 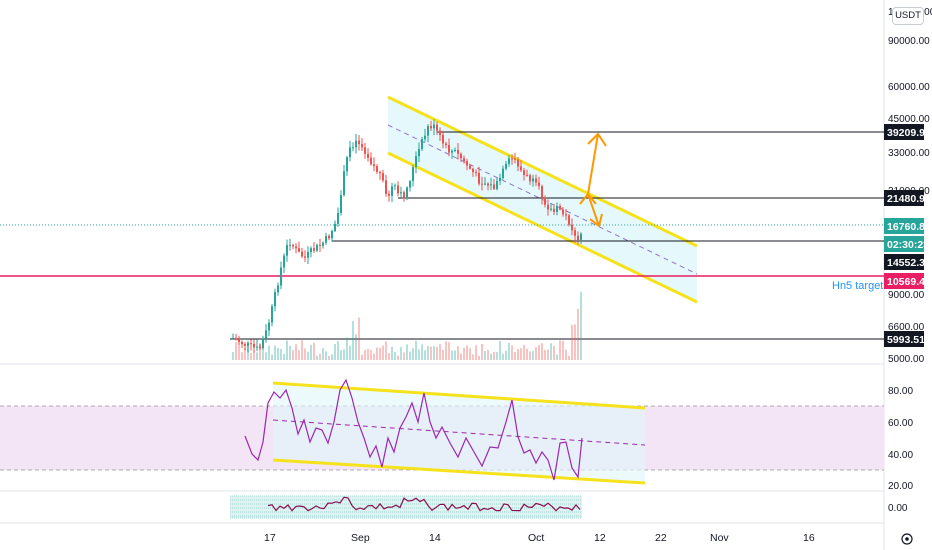 What do you see at coordinates (907, 281) in the screenshot?
I see `price-label-10569: 10569.48` at bounding box center [907, 281].